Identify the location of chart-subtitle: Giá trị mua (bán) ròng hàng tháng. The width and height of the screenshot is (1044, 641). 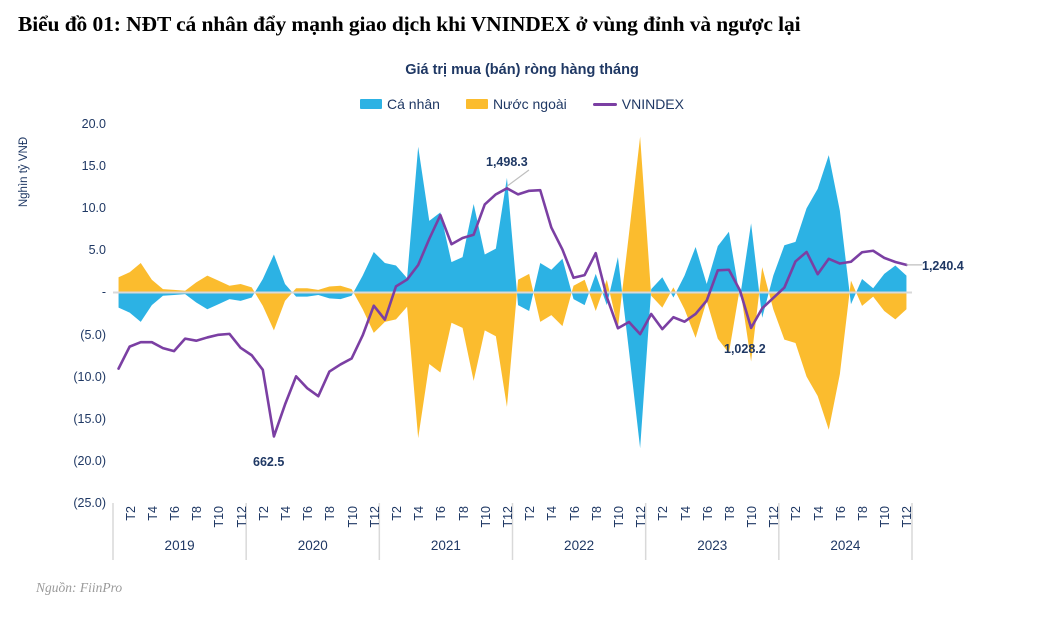
(522, 70).